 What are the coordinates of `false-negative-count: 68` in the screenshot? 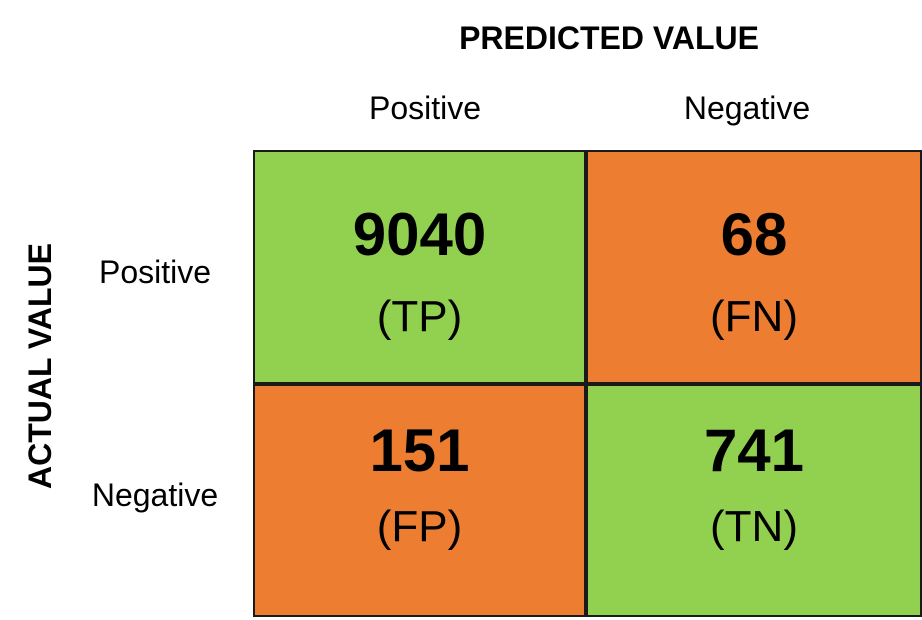 It's located at (754, 234).